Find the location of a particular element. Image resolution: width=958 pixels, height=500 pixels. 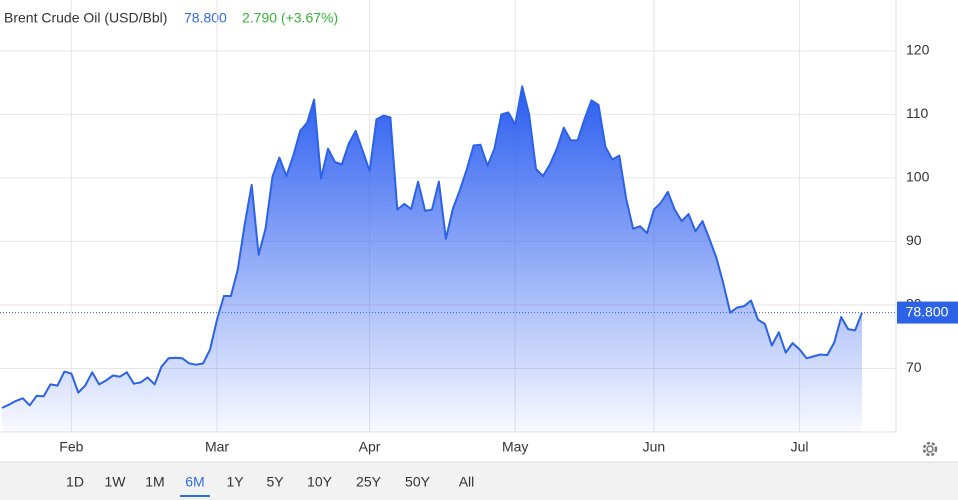

settings-icon is located at coordinates (930, 449).